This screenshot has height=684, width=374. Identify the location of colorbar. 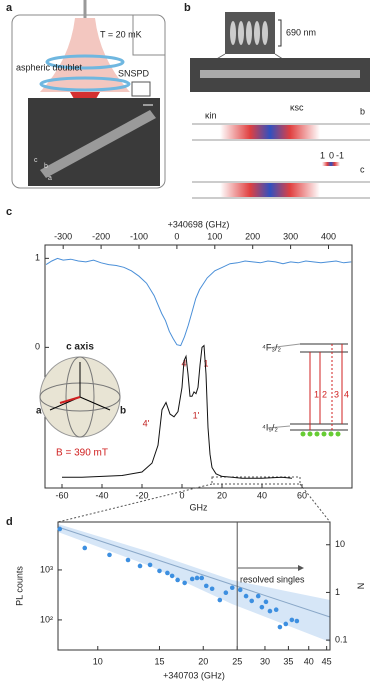
(331, 164).